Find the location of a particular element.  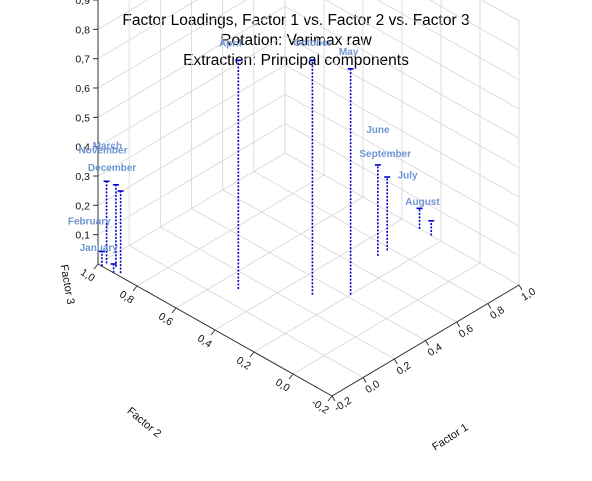

y-tick-label: 0,2 is located at coordinates (243, 363).